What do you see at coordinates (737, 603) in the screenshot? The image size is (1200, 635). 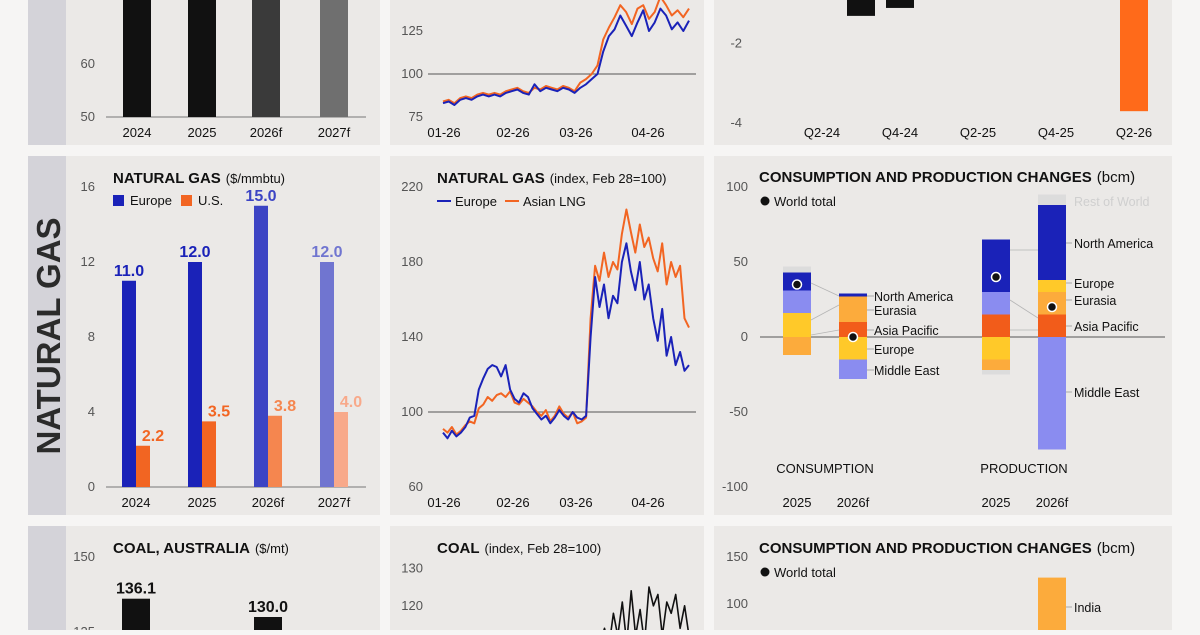 I see `coal-changes-tick-100: 100` at bounding box center [737, 603].